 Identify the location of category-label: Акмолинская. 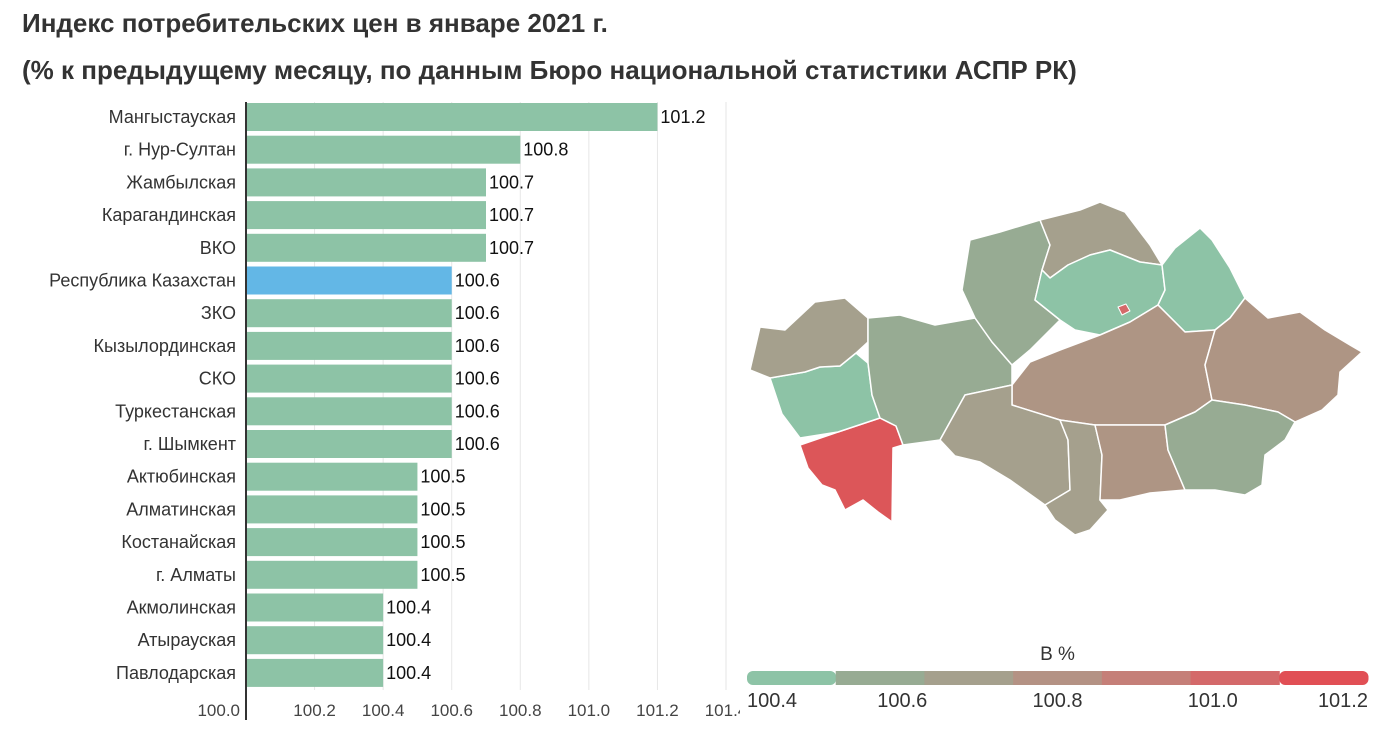
(181, 608).